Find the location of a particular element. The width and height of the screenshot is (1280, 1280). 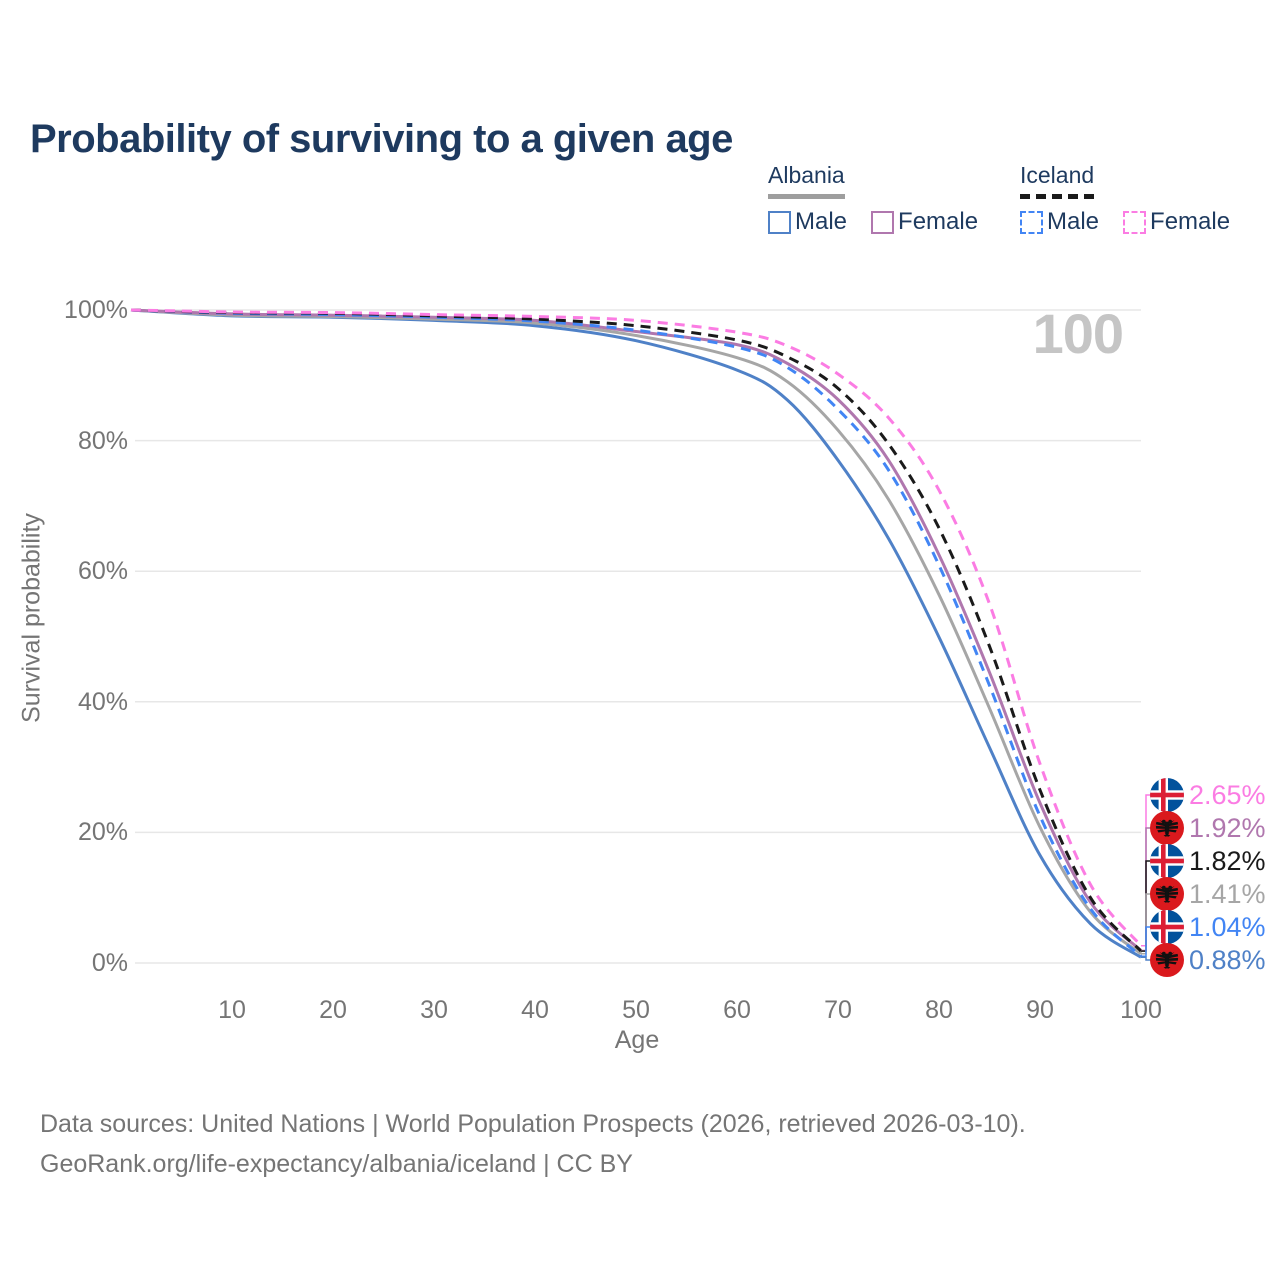

end-label-iceland-male: 1.04% is located at coordinates (1208, 927).